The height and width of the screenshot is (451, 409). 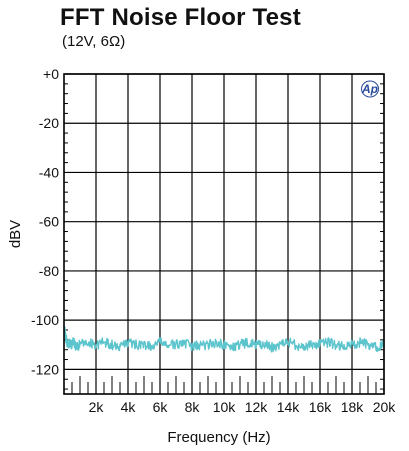 What do you see at coordinates (193, 407) in the screenshot?
I see `x-tick-label: 8k` at bounding box center [193, 407].